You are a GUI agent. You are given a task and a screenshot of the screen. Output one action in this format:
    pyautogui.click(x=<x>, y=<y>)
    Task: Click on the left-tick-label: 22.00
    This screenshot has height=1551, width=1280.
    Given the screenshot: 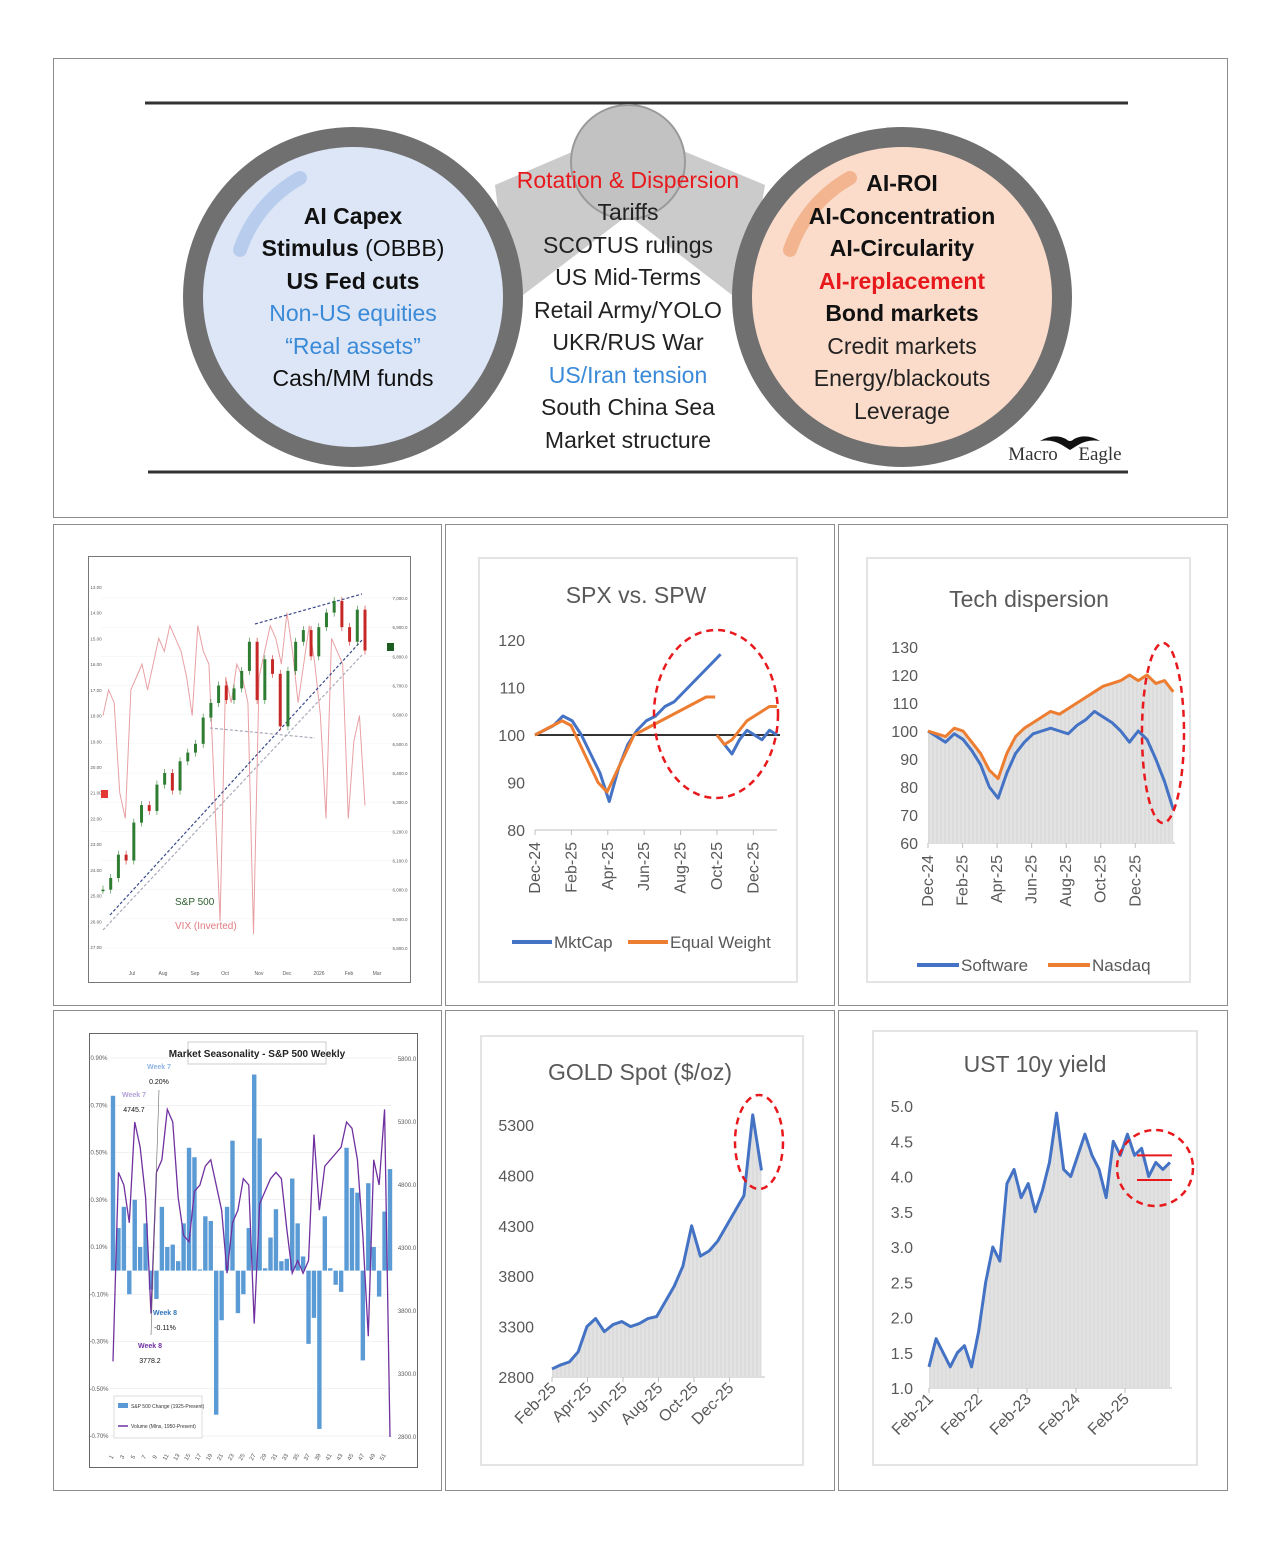 What is the action you would take?
    pyautogui.click(x=96, y=818)
    